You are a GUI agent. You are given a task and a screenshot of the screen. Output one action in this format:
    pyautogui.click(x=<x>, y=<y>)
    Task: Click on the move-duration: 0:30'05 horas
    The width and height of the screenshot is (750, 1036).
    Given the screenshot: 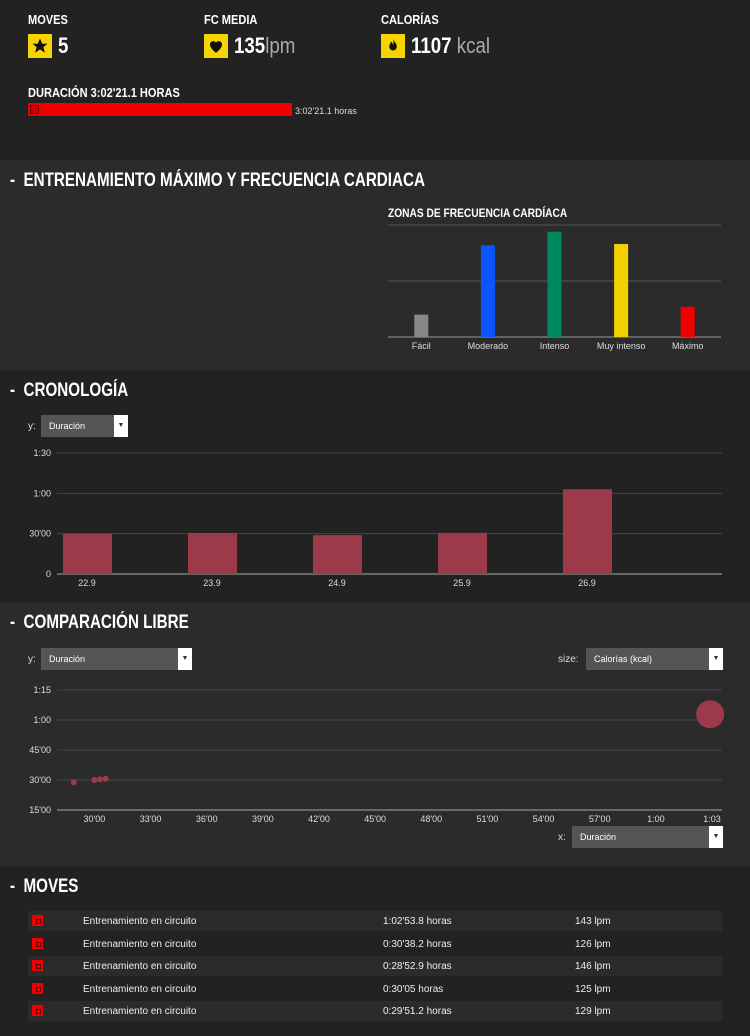 What is the action you would take?
    pyautogui.click(x=413, y=989)
    